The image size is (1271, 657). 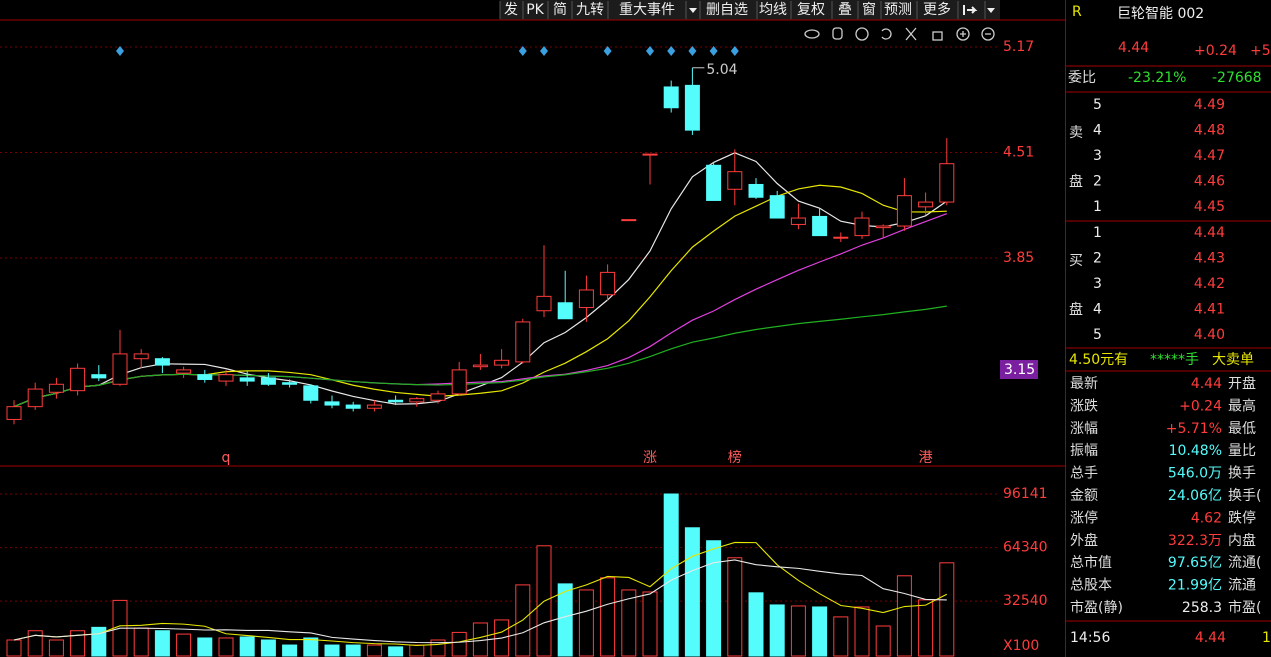 What do you see at coordinates (1096, 607) in the screenshot?
I see `stat-label: 市盈(静)` at bounding box center [1096, 607].